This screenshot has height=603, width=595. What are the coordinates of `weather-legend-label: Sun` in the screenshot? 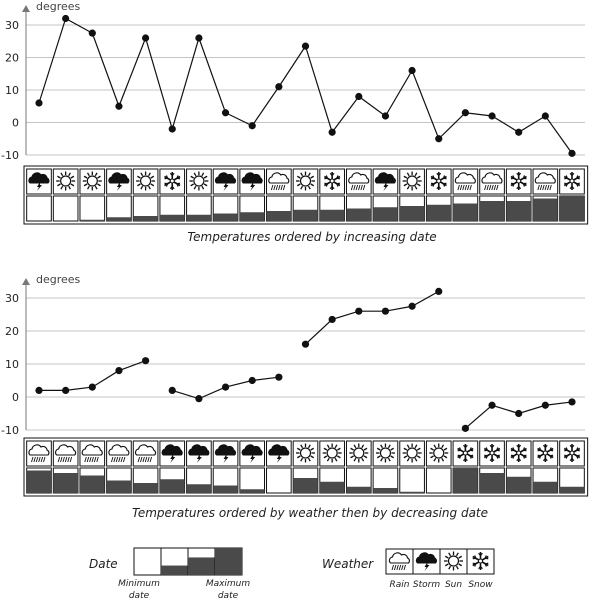 It's located at (453, 585).